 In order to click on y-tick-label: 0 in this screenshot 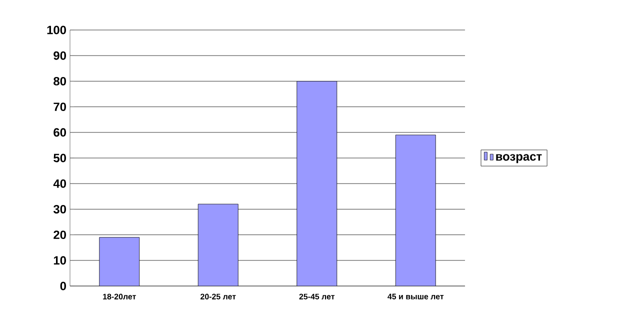, I will do `click(63, 286)`.